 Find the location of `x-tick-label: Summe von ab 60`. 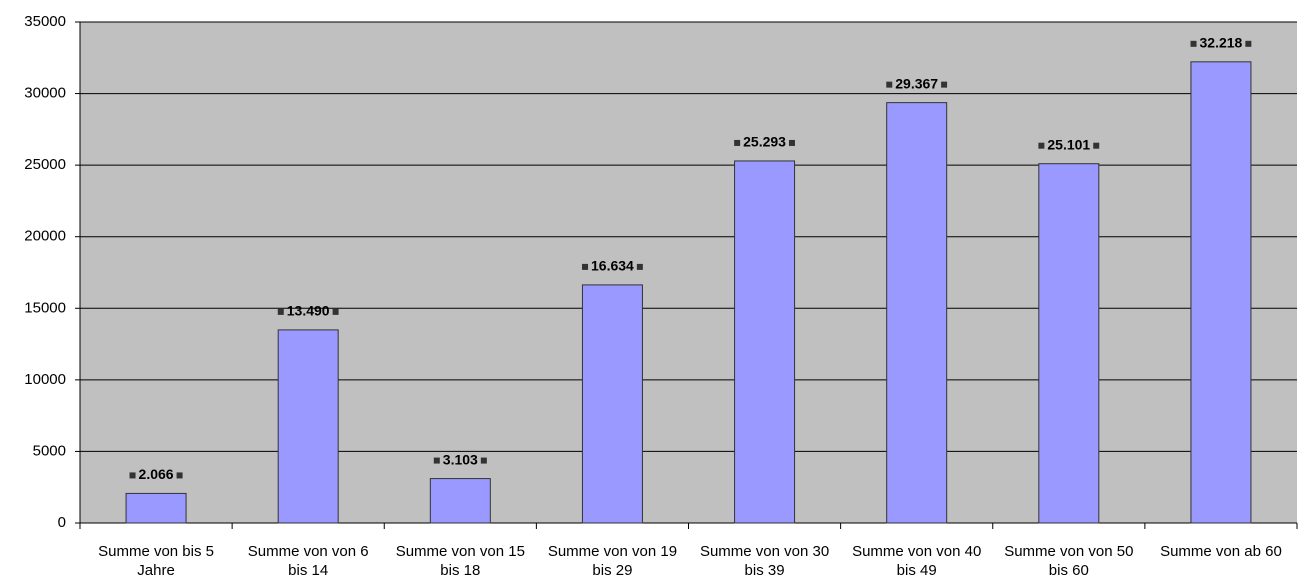

x-tick-label: Summe von ab 60 is located at coordinates (1221, 551).